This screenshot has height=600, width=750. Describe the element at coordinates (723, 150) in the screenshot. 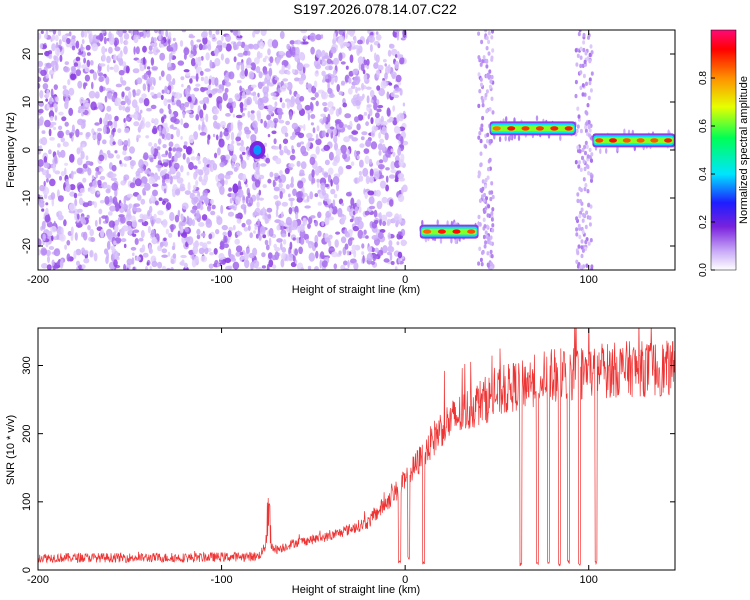

I see `colorbar-gradient` at that location.